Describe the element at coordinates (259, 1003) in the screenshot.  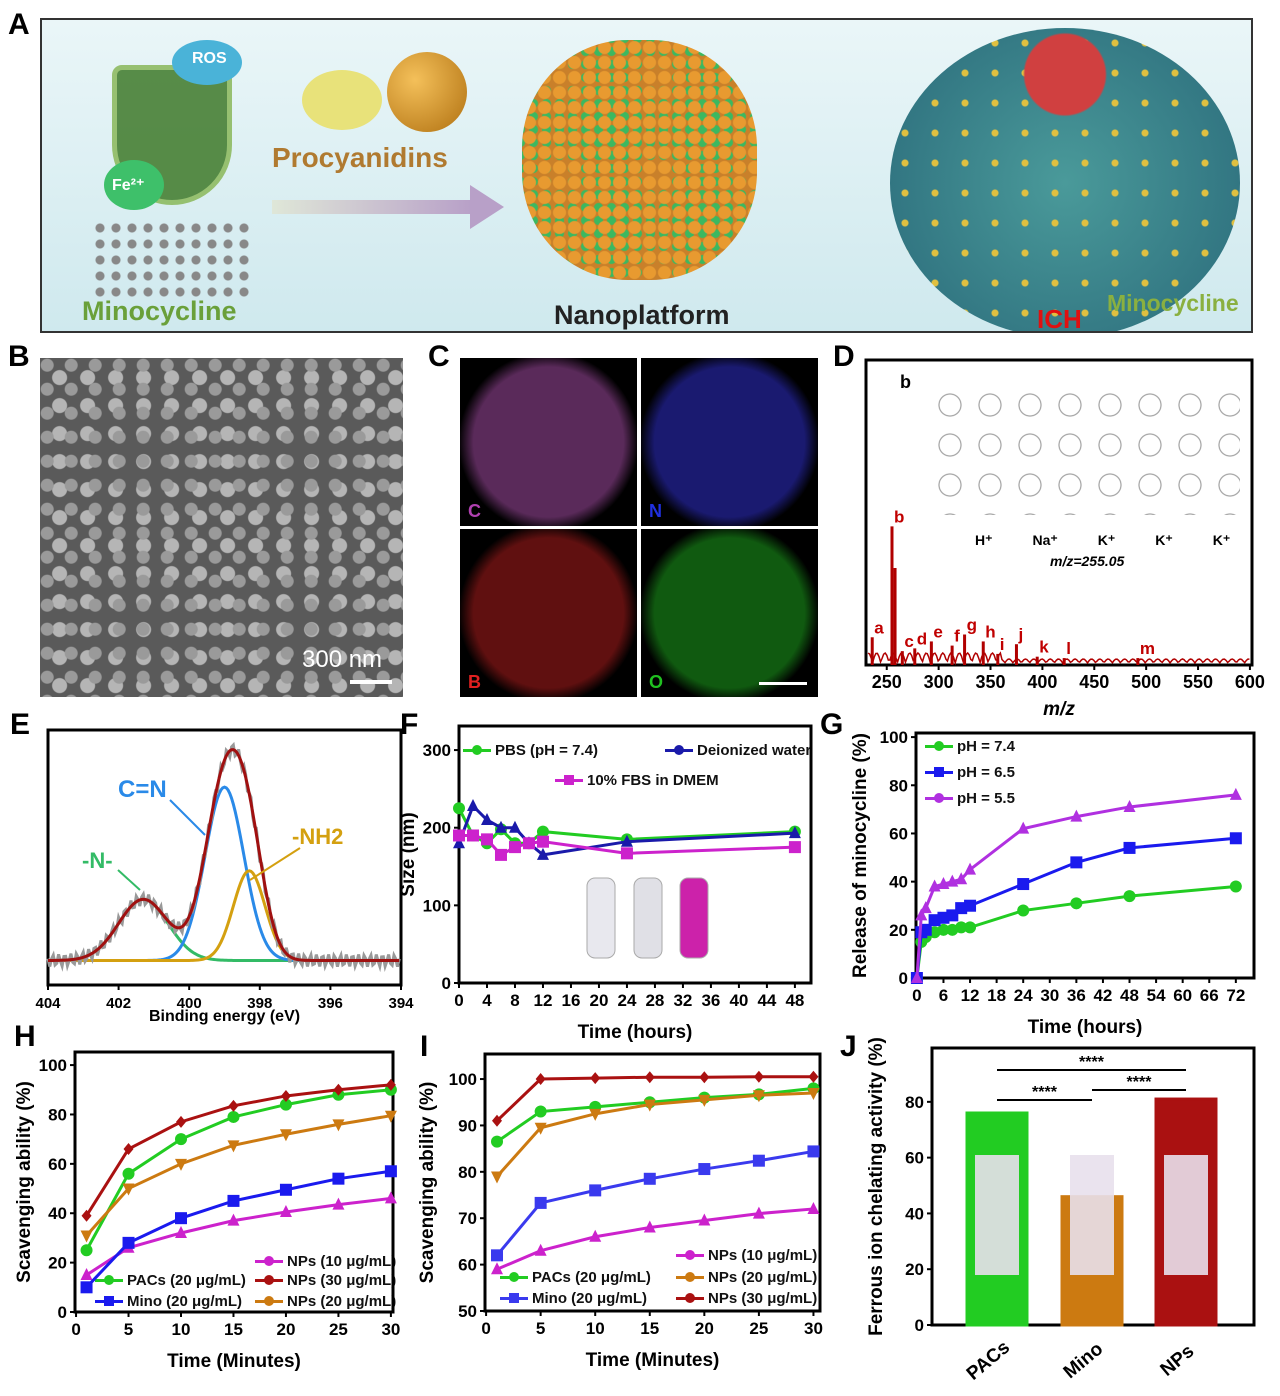
I see `x-tick-label: 398` at that location.